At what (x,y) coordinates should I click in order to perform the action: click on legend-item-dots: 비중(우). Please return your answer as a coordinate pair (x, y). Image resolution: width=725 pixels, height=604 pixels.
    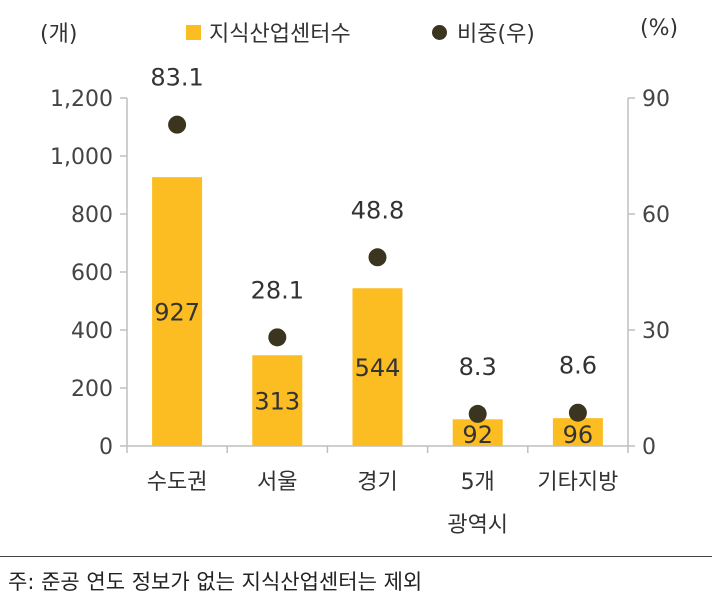
    Looking at the image, I should click on (483, 32).